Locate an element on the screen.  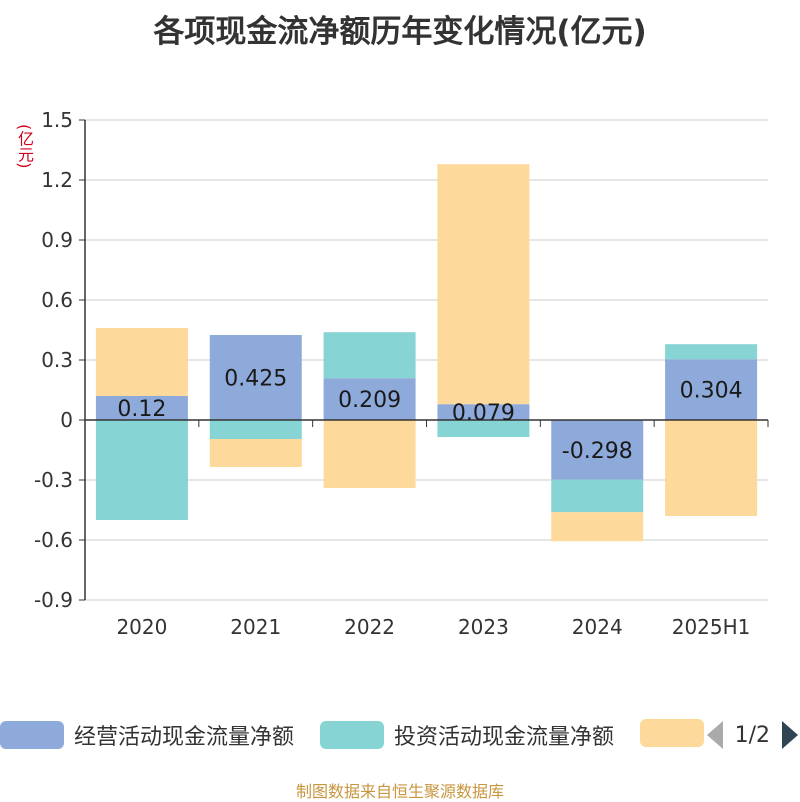
pager-page-text: 1/2 is located at coordinates (752, 735).